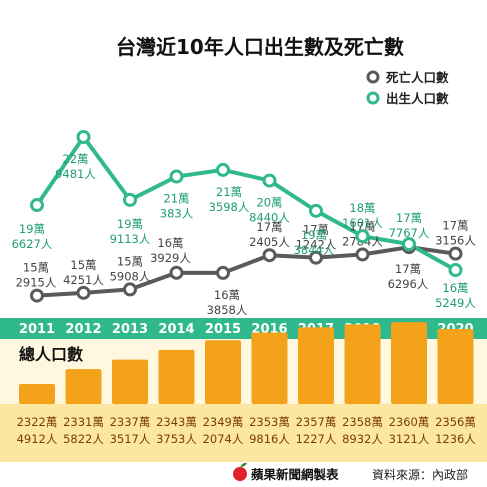  What do you see at coordinates (83, 280) in the screenshot?
I see `data-label-death-2012-bottom: 4251人` at bounding box center [83, 280].